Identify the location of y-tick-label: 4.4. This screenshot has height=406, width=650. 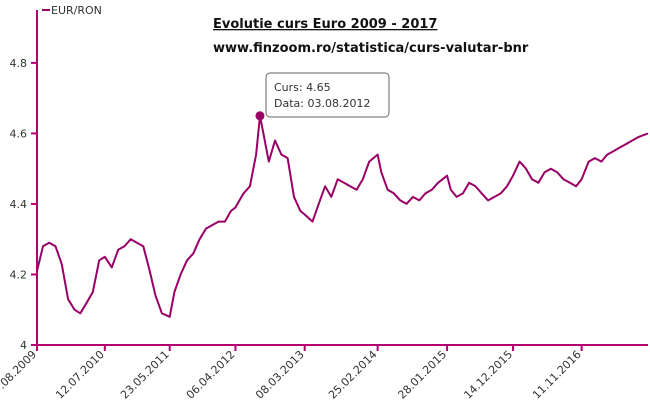
(19, 204).